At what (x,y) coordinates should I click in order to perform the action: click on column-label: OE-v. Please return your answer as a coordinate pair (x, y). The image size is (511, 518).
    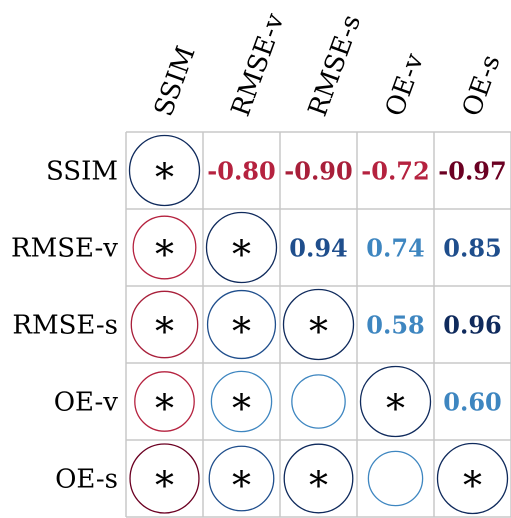
    Looking at the image, I should click on (405, 84).